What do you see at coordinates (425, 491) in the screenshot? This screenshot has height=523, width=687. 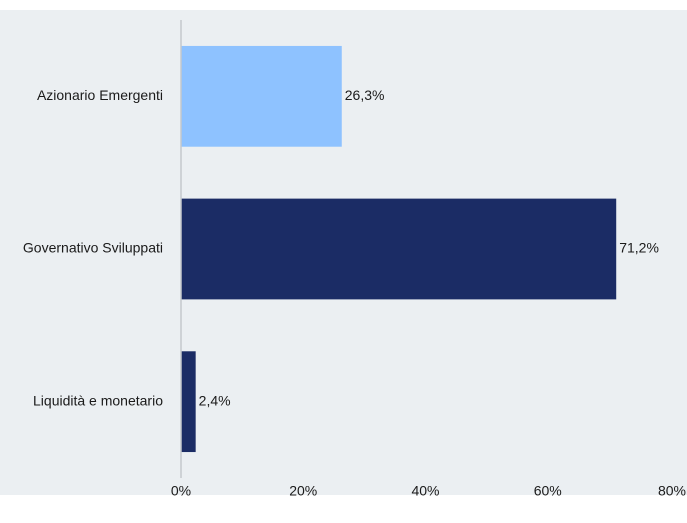 I see `x-tick-label: 40%` at bounding box center [425, 491].